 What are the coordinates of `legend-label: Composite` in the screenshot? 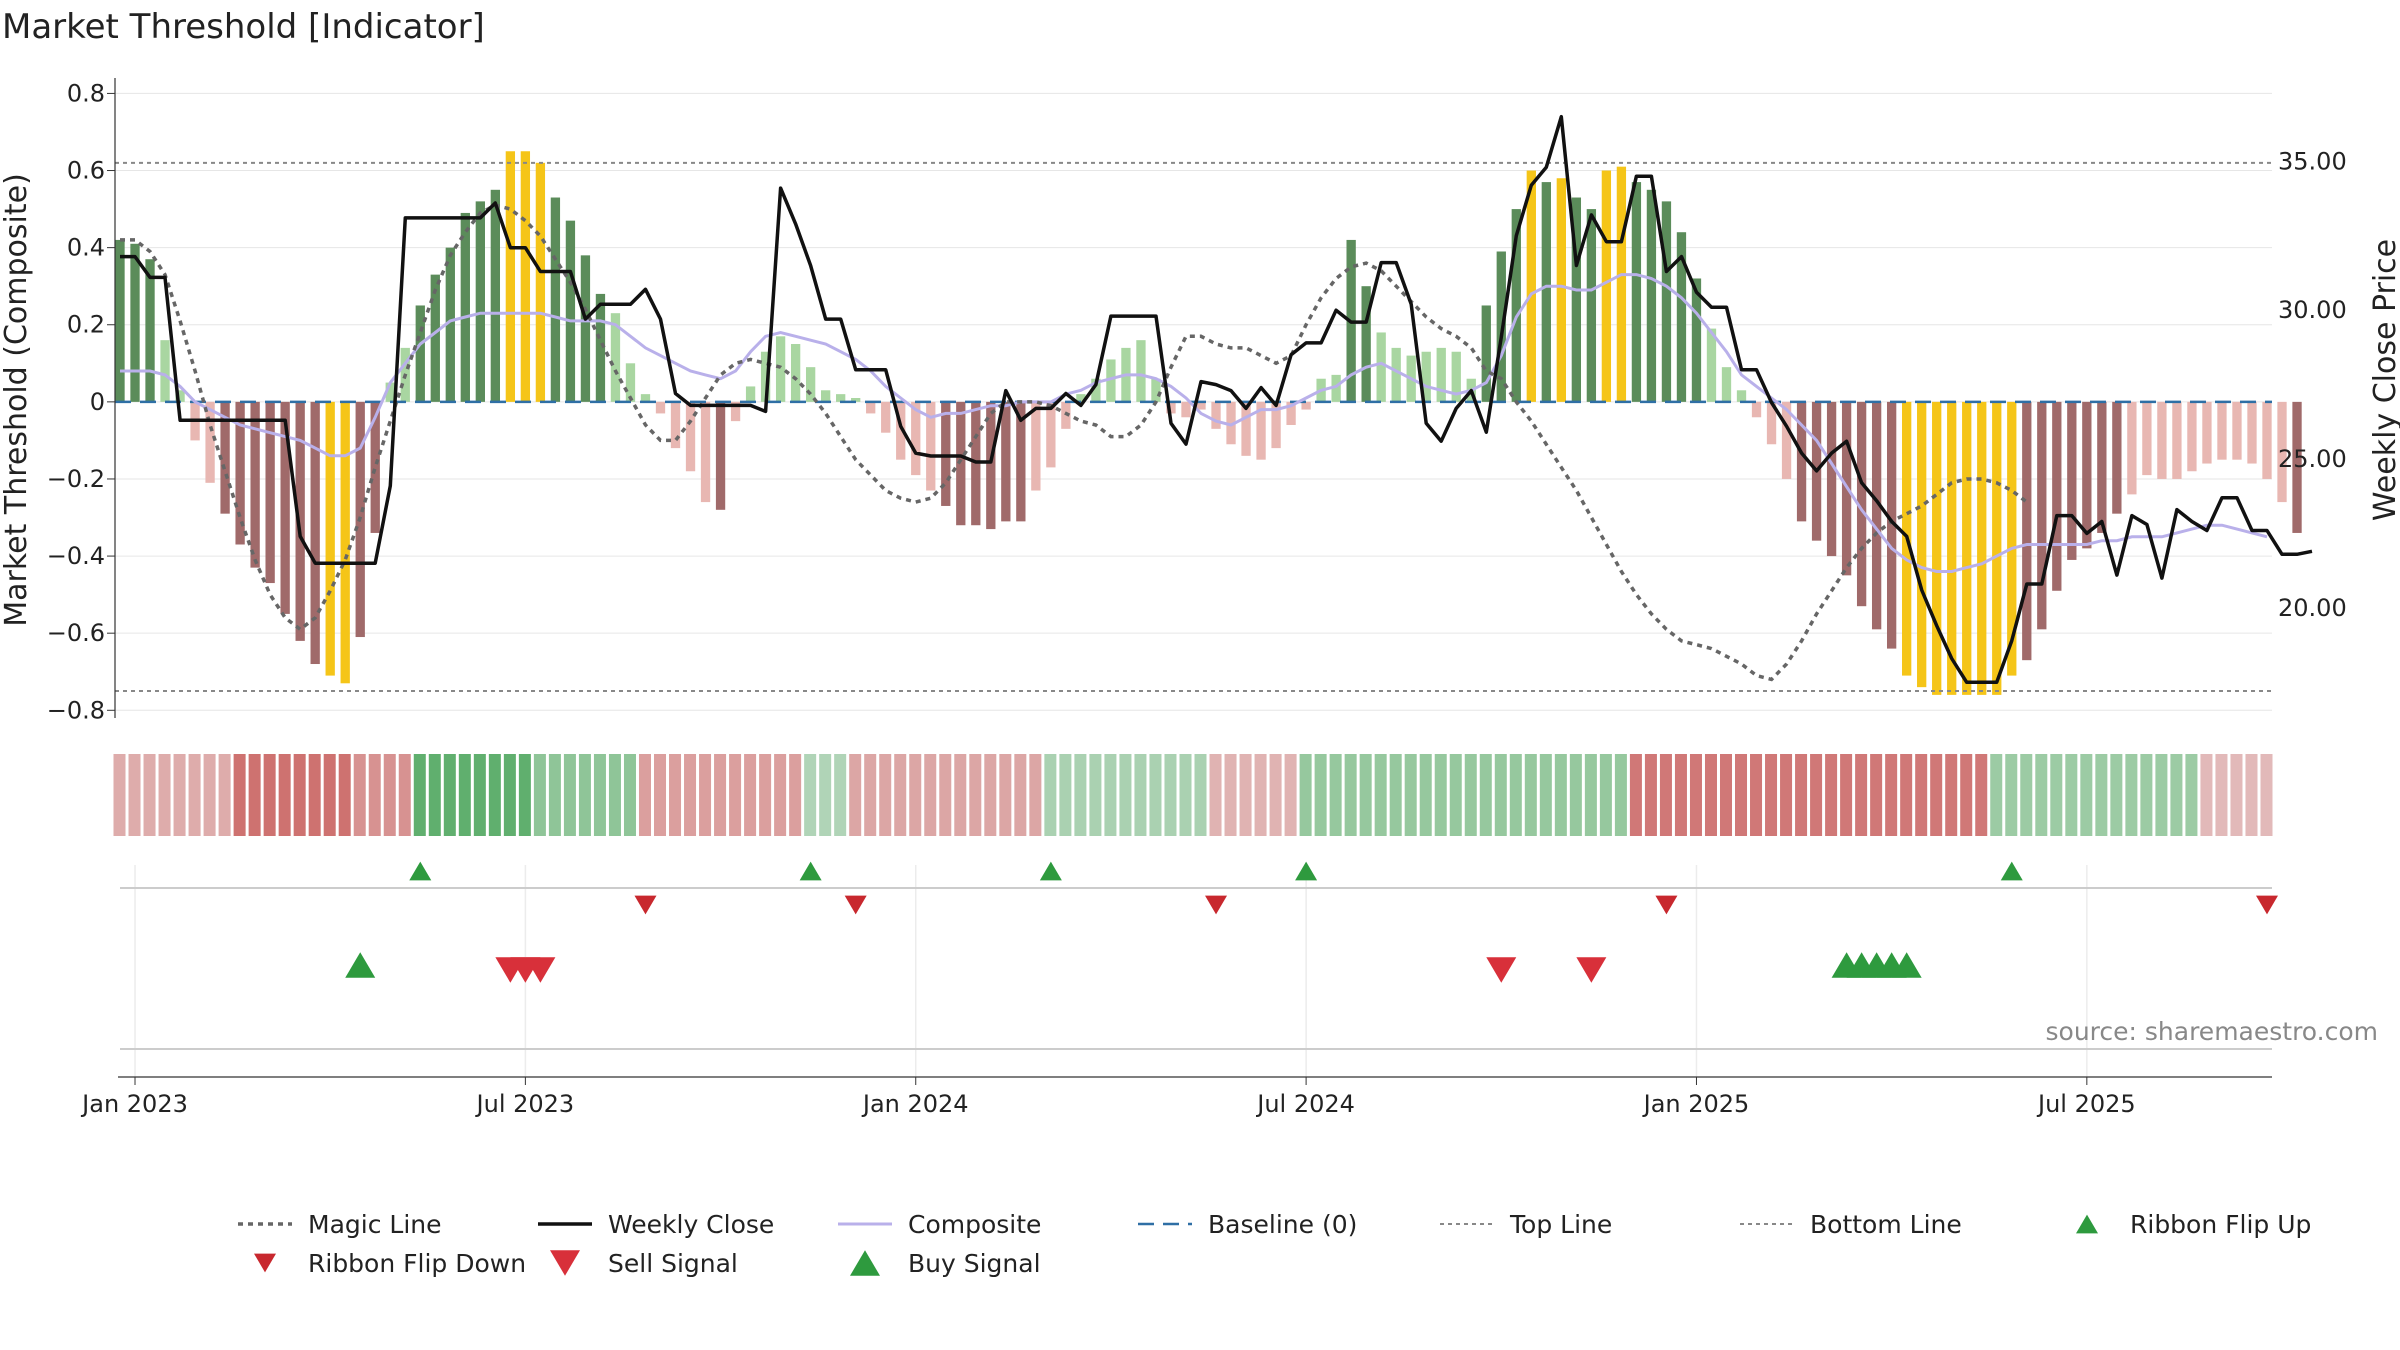 It's located at (974, 1224).